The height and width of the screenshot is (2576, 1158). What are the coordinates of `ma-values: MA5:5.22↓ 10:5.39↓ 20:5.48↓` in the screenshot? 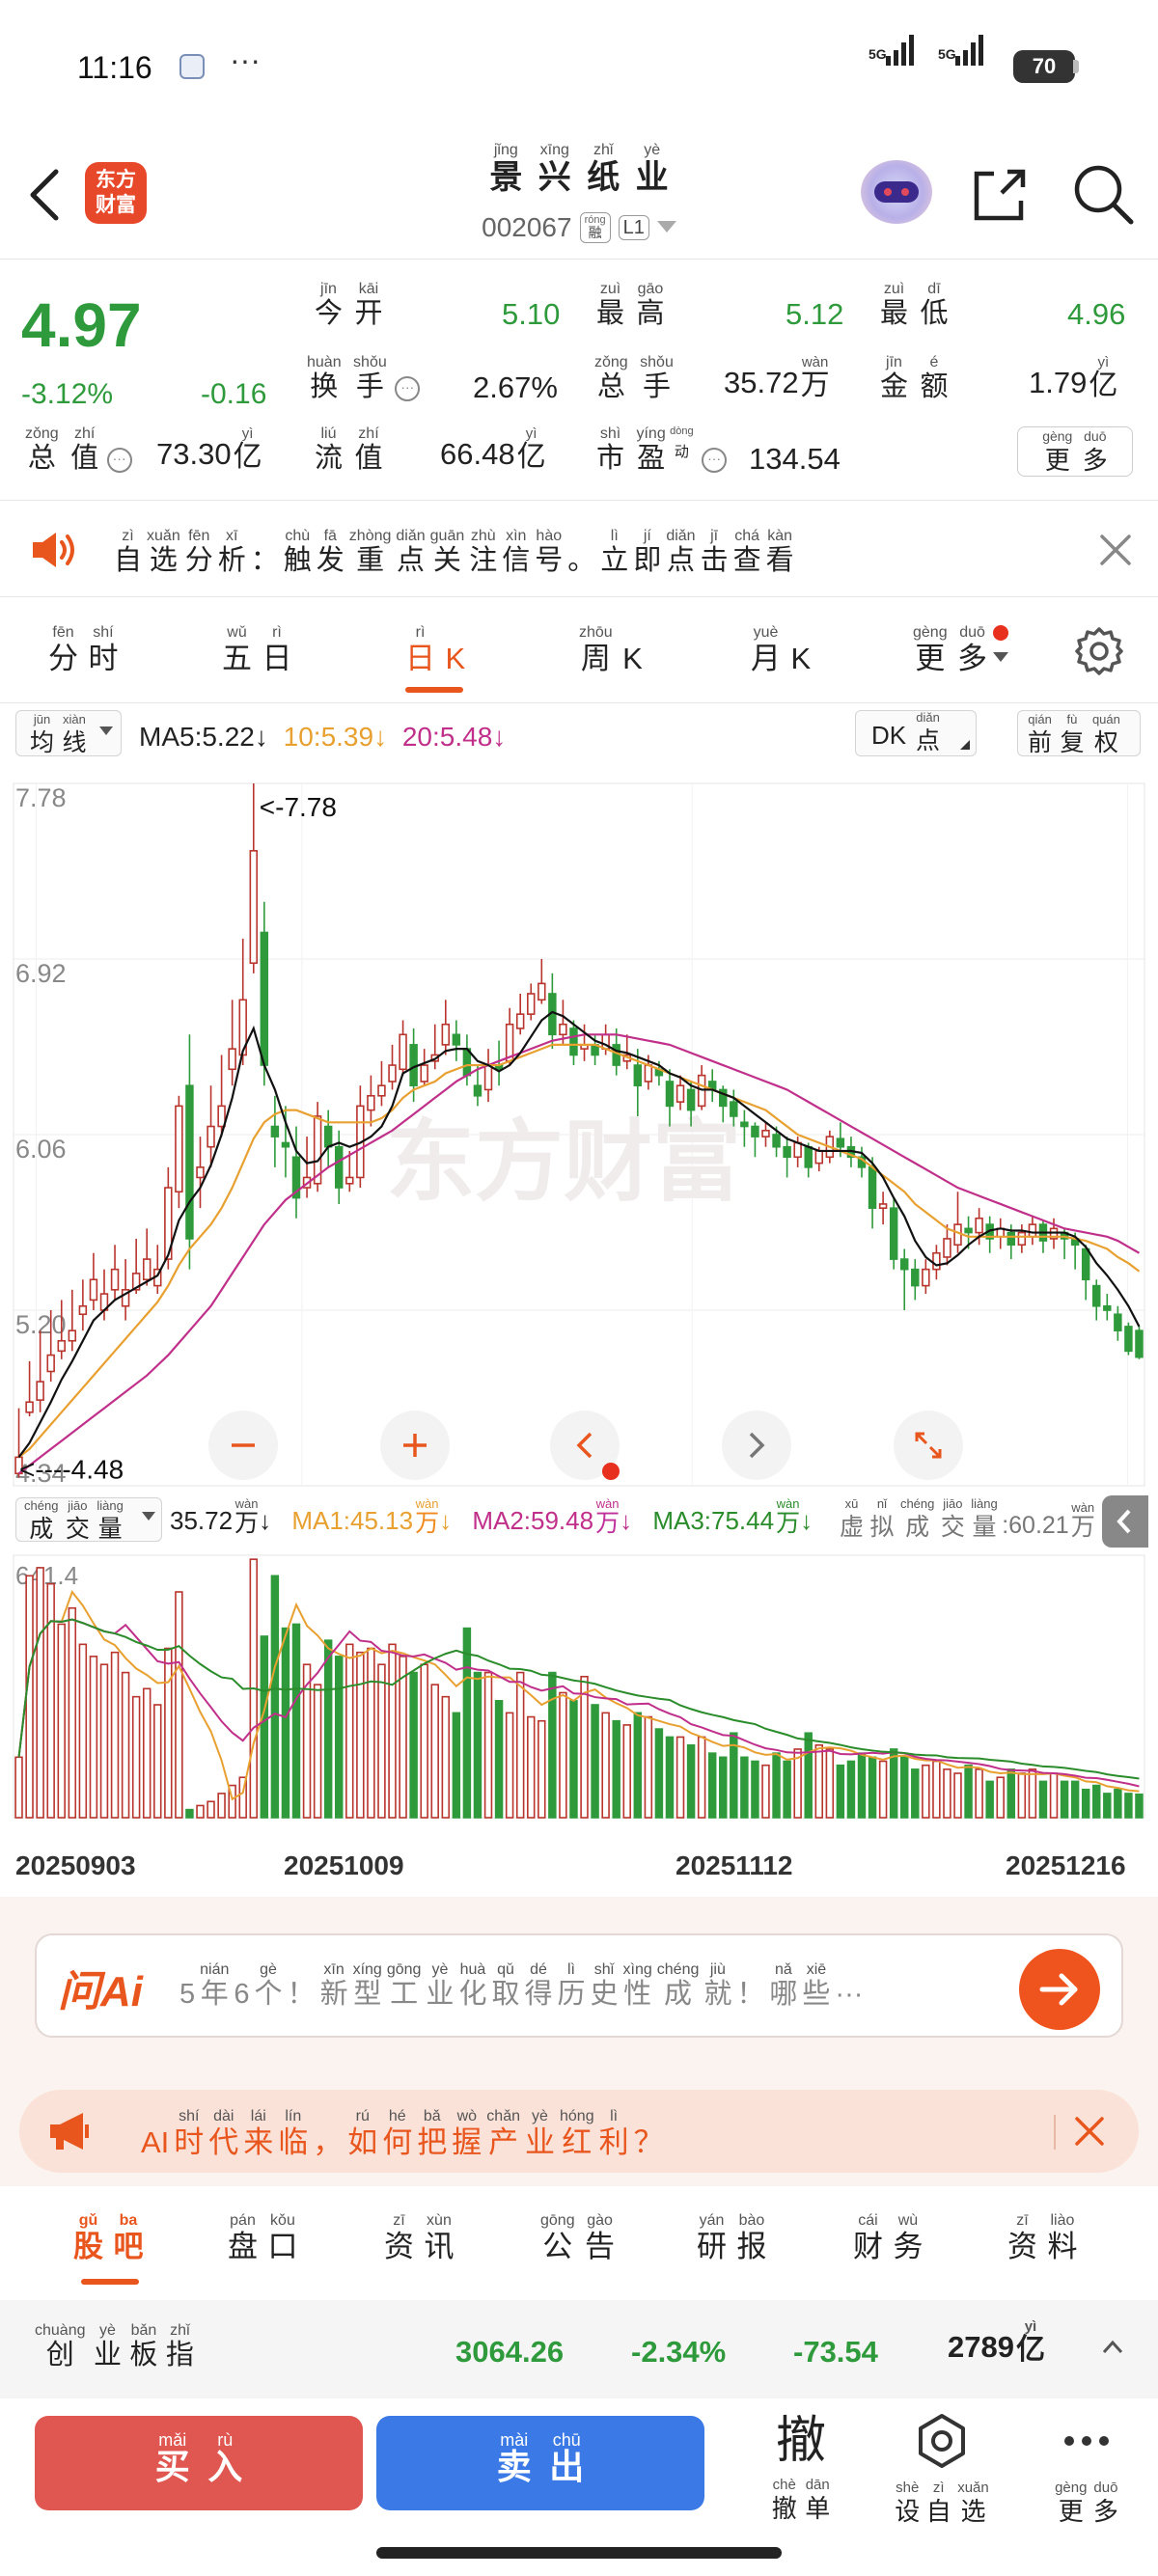 It's located at (322, 737).